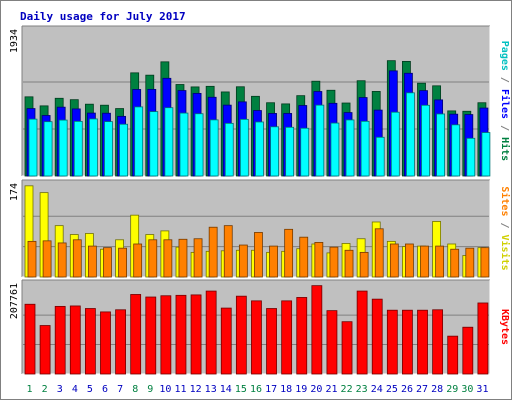 The image size is (512, 405). I want to click on x-tick-day-8: 8, so click(135, 389).